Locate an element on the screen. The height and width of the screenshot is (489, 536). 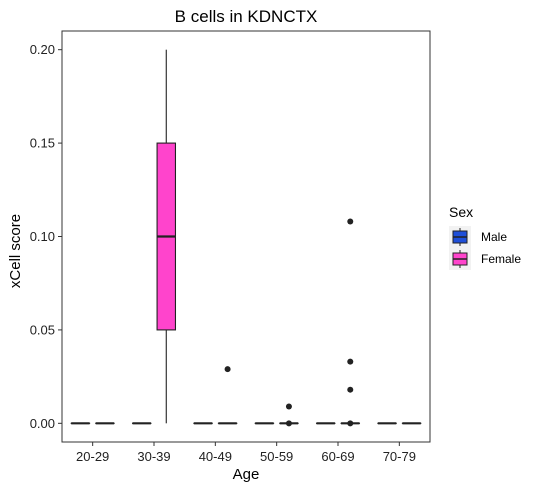
y-axis: 0.00 0.05 0.10 0.15 0.20 is located at coordinates (46, 236).